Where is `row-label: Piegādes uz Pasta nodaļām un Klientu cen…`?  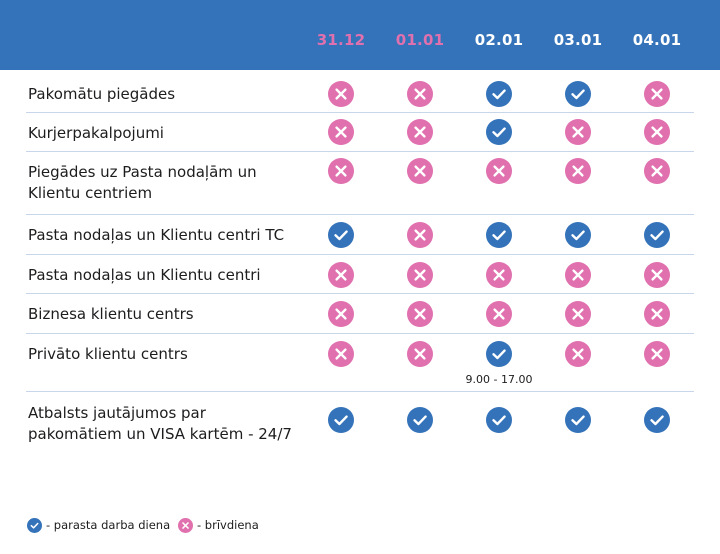 row-label: Piegādes uz Pasta nodaļām un Klientu cen… is located at coordinates (142, 182).